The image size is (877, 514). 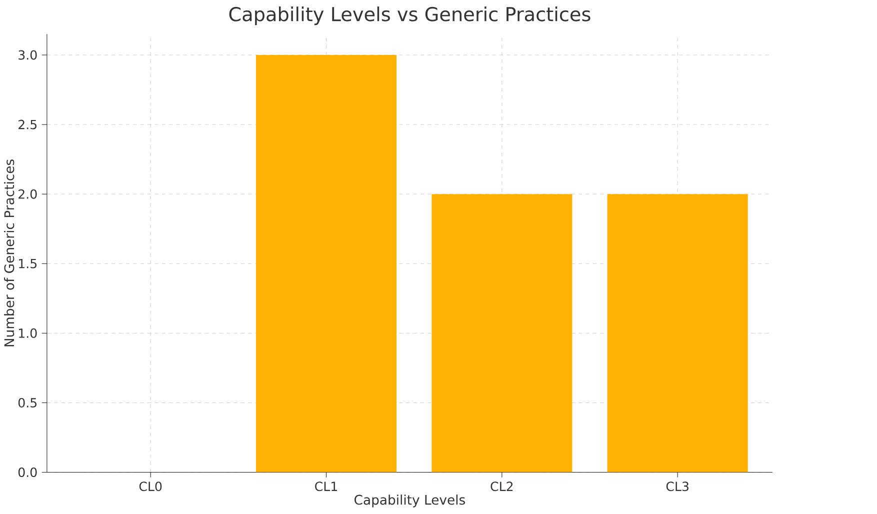 What do you see at coordinates (409, 501) in the screenshot?
I see `x-axis-title: Capability Levels` at bounding box center [409, 501].